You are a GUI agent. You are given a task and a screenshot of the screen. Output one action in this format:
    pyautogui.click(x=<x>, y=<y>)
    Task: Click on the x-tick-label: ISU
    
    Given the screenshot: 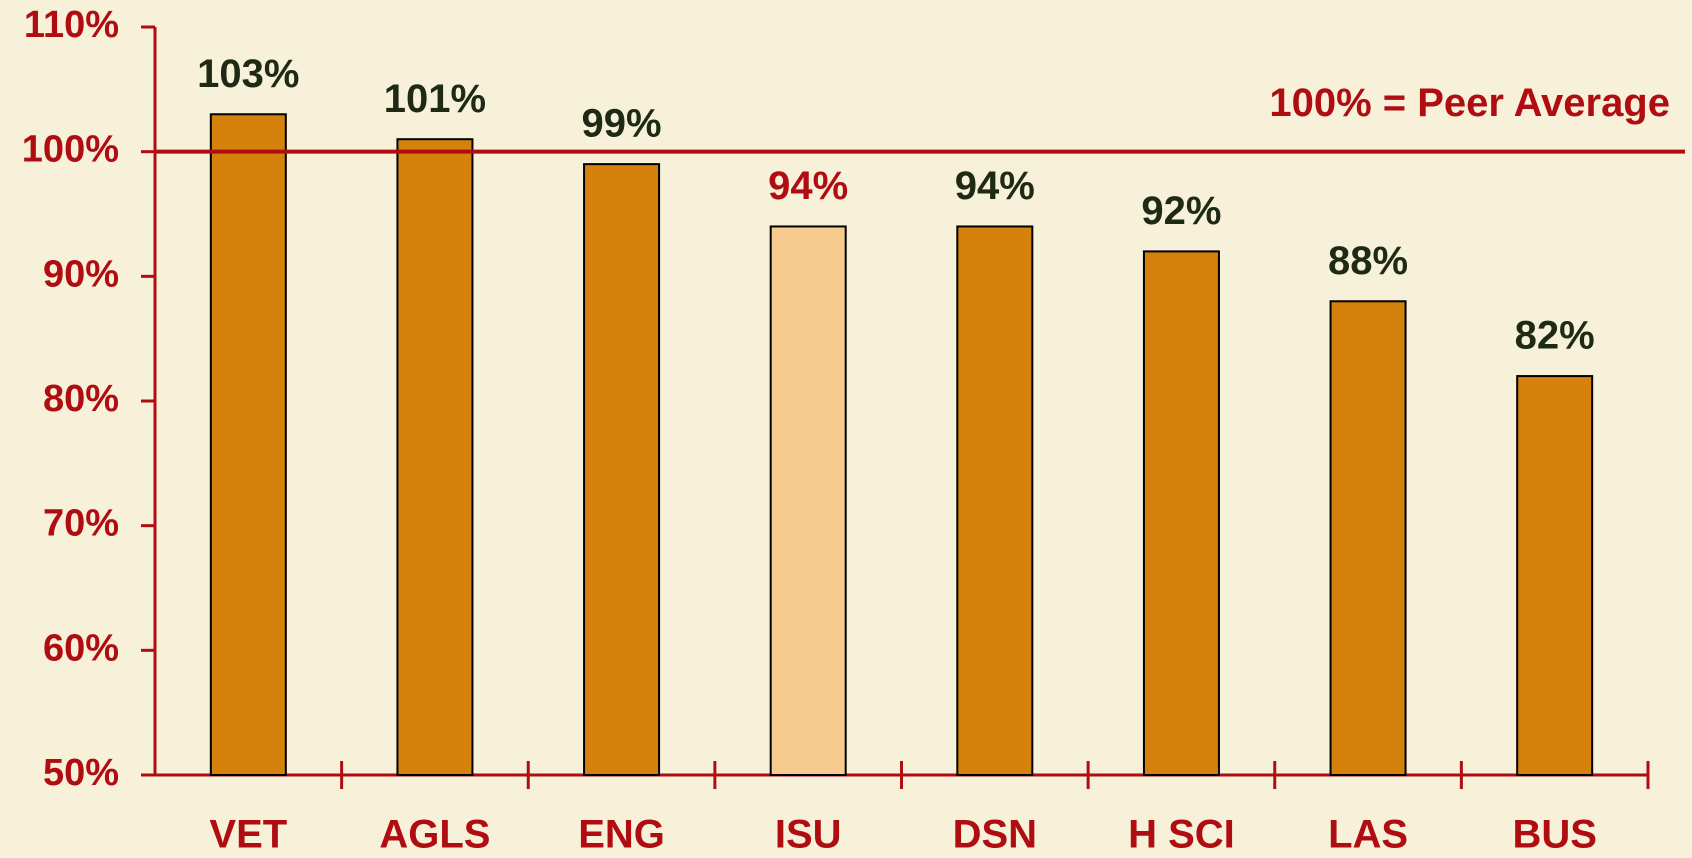 What is the action you would take?
    pyautogui.click(x=808, y=835)
    